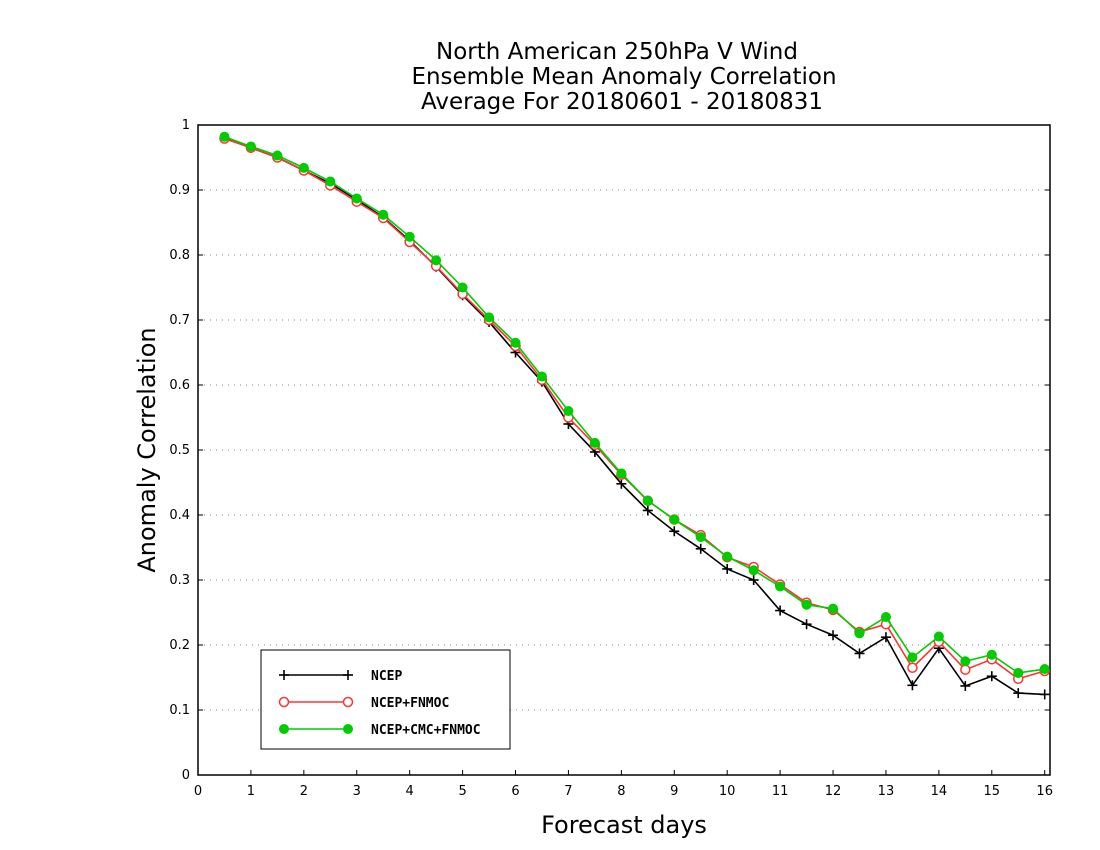  Describe the element at coordinates (179, 710) in the screenshot. I see `y-tick-label: 0.1` at that location.